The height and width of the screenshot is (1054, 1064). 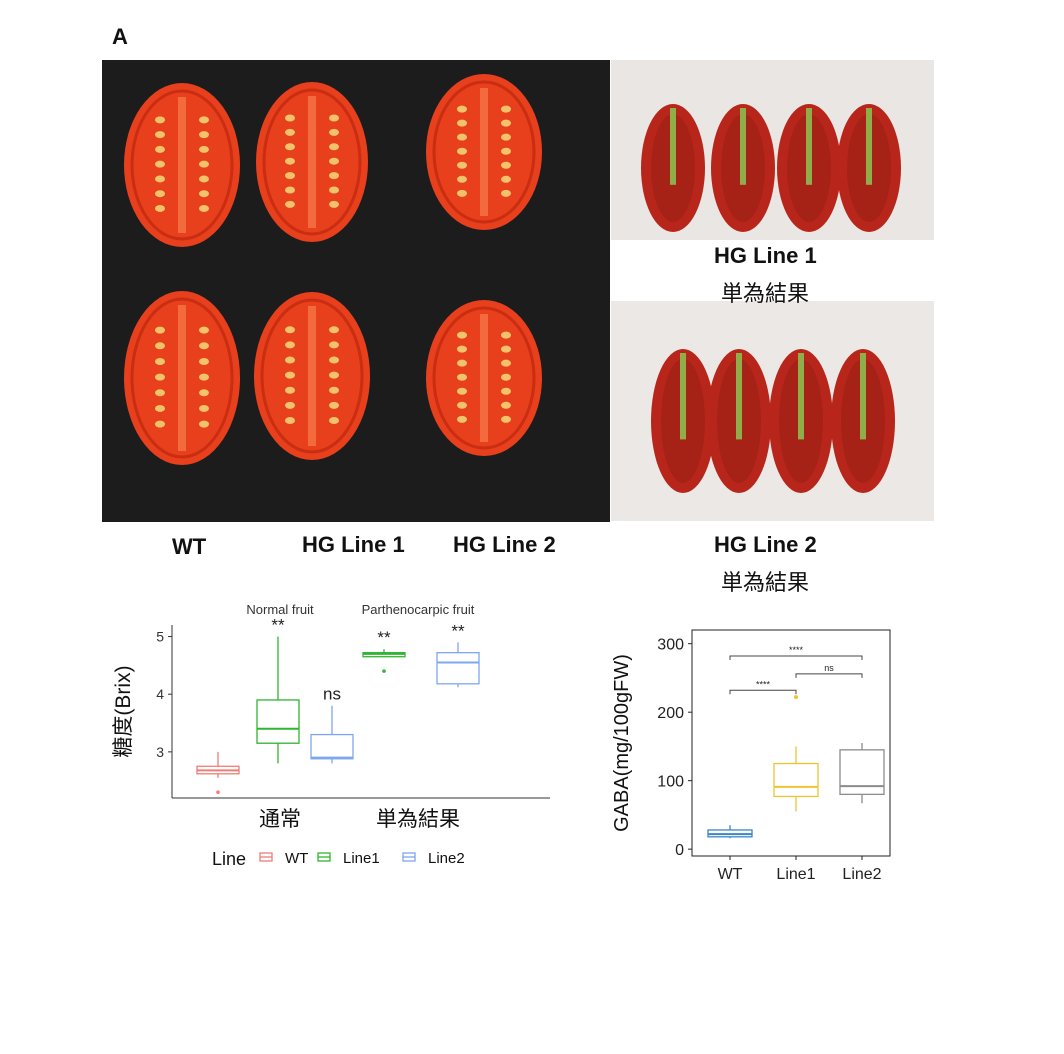 I want to click on cut-tomato-illustration, so click(x=333, y=269).